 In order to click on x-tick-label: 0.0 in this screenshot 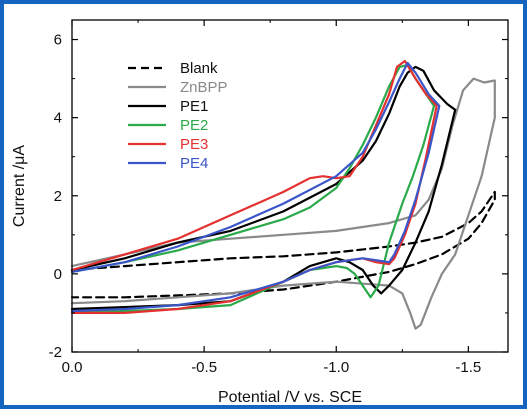, I will do `click(72, 367)`.